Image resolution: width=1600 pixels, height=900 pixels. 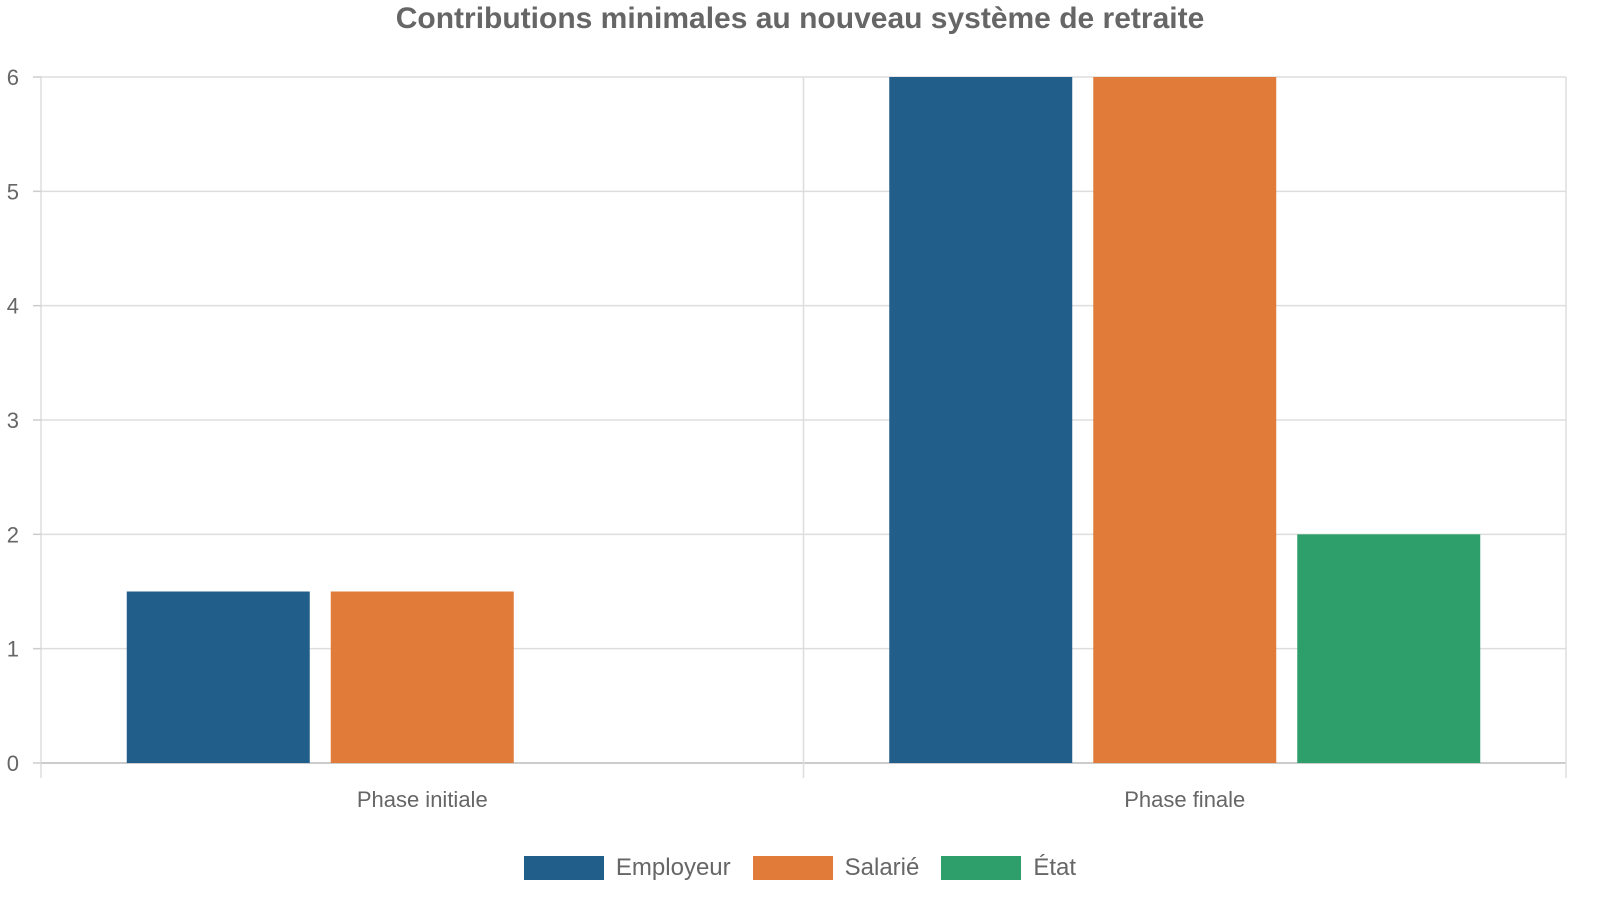 I want to click on y-tick-label: 6, so click(x=13, y=77).